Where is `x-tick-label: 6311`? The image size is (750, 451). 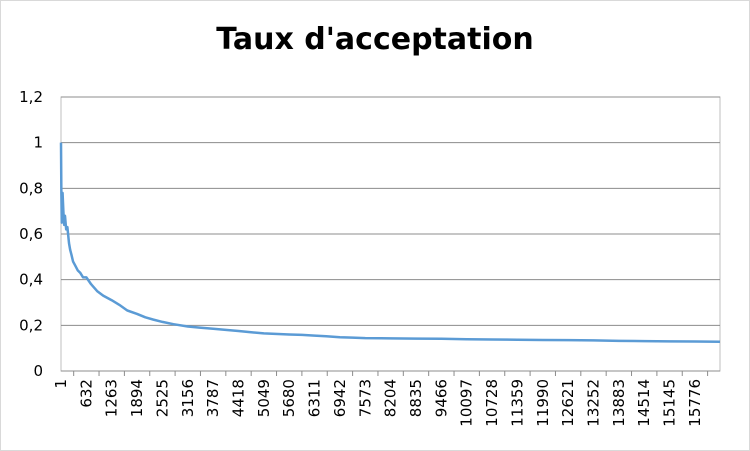 x-tick-label: 6311 is located at coordinates (315, 398).